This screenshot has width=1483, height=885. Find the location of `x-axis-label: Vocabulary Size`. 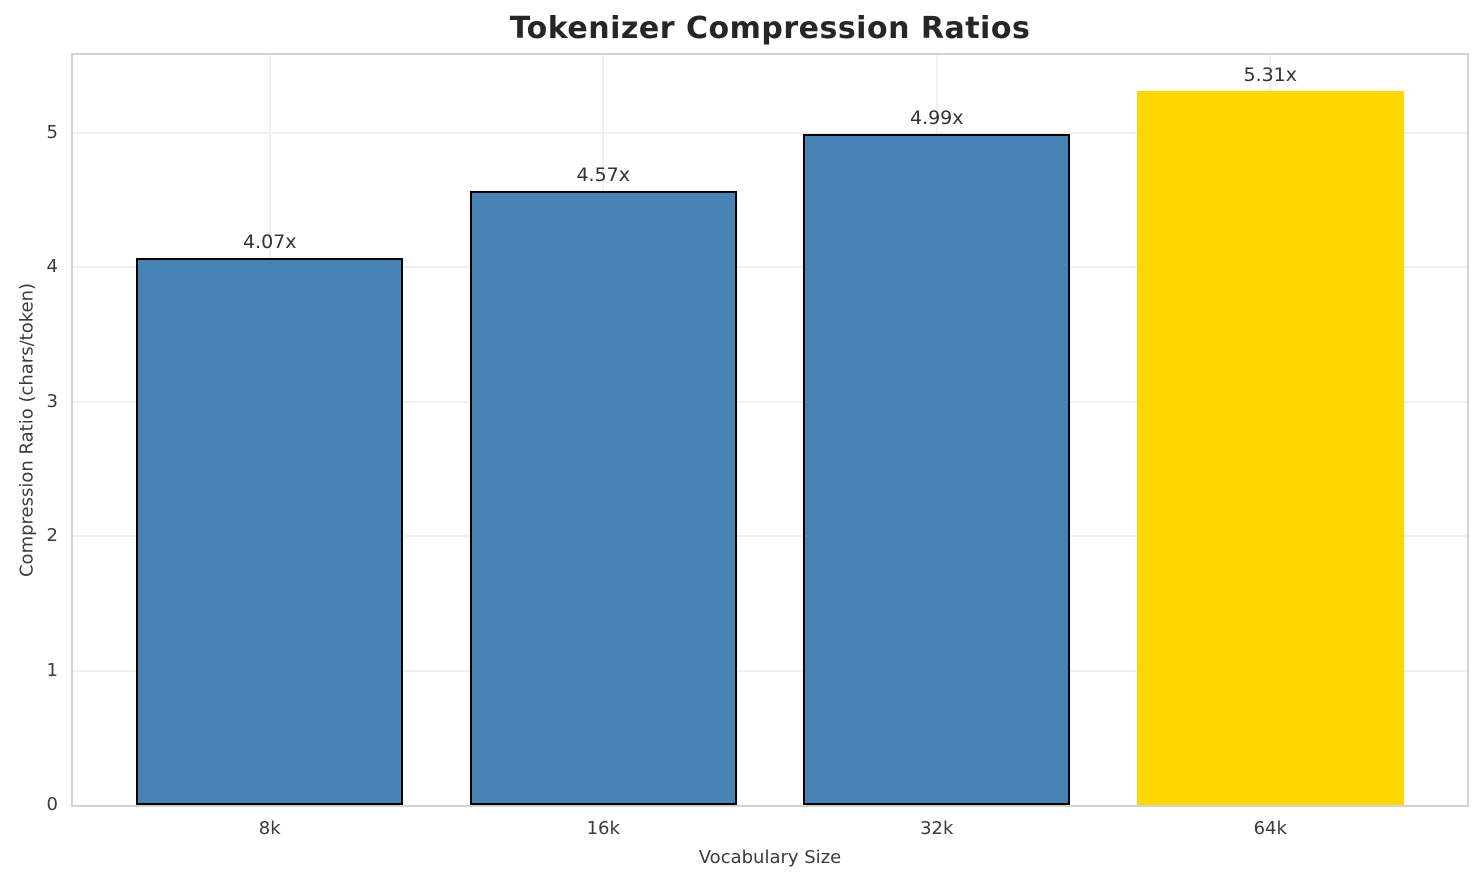

x-axis-label: Vocabulary Size is located at coordinates (770, 857).